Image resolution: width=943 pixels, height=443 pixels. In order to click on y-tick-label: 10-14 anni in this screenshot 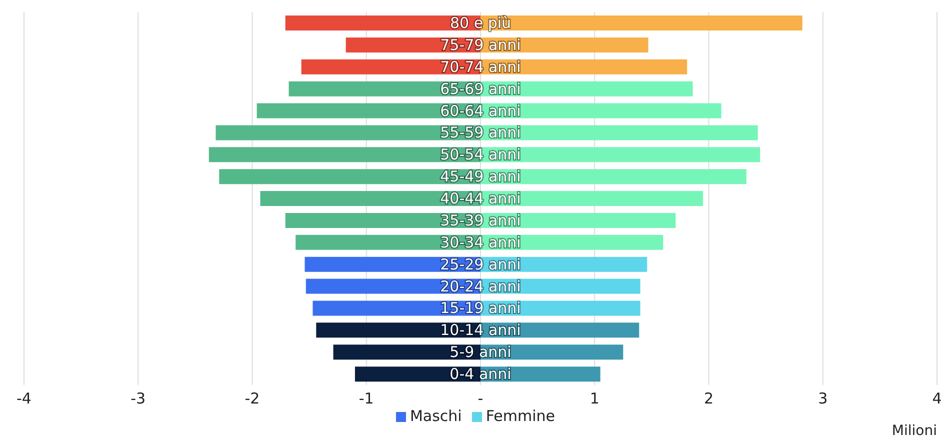, I will do `click(480, 330)`.